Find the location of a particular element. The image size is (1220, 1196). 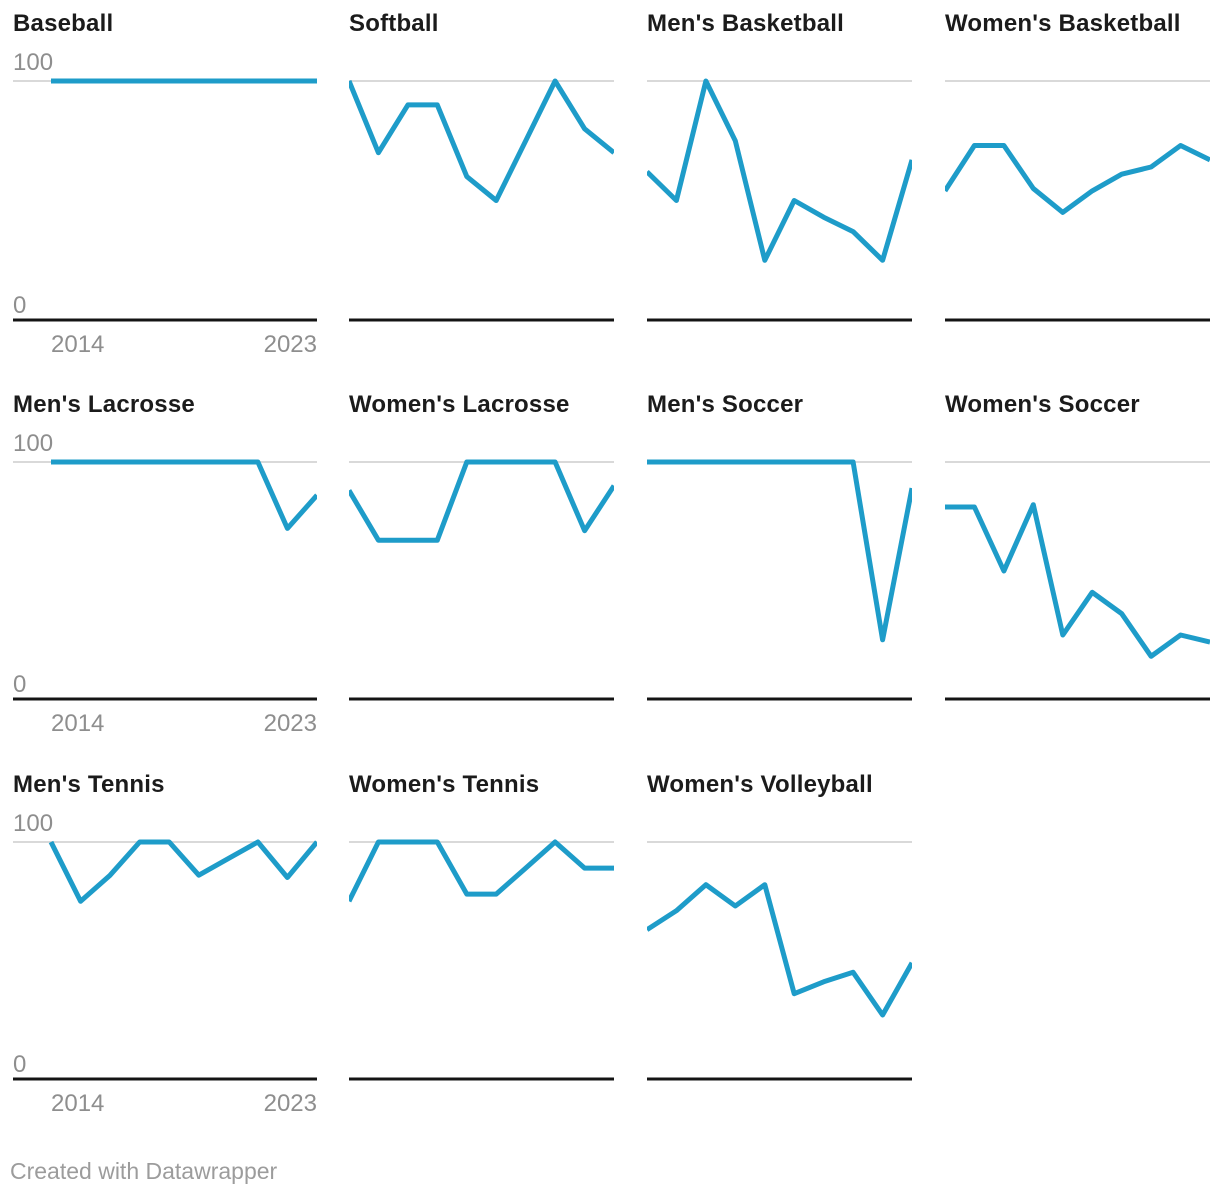

chart-panel-womens-basketball: Women's Basketball is located at coordinates (1077, 187).